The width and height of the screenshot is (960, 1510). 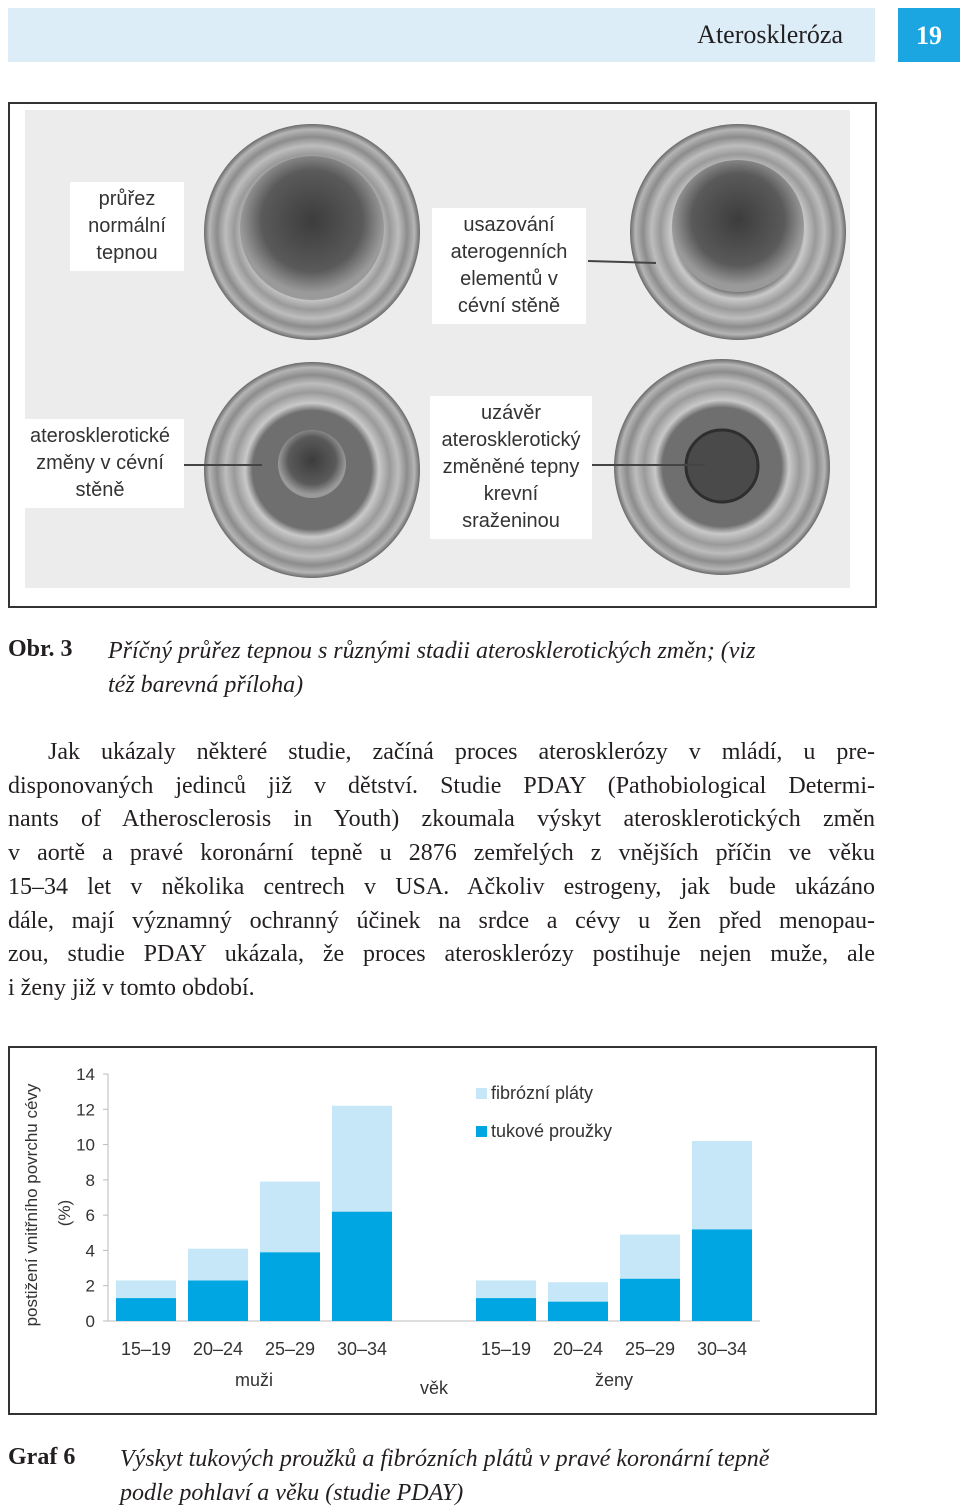 I want to click on x-axis-label: věk, so click(x=434, y=1388).